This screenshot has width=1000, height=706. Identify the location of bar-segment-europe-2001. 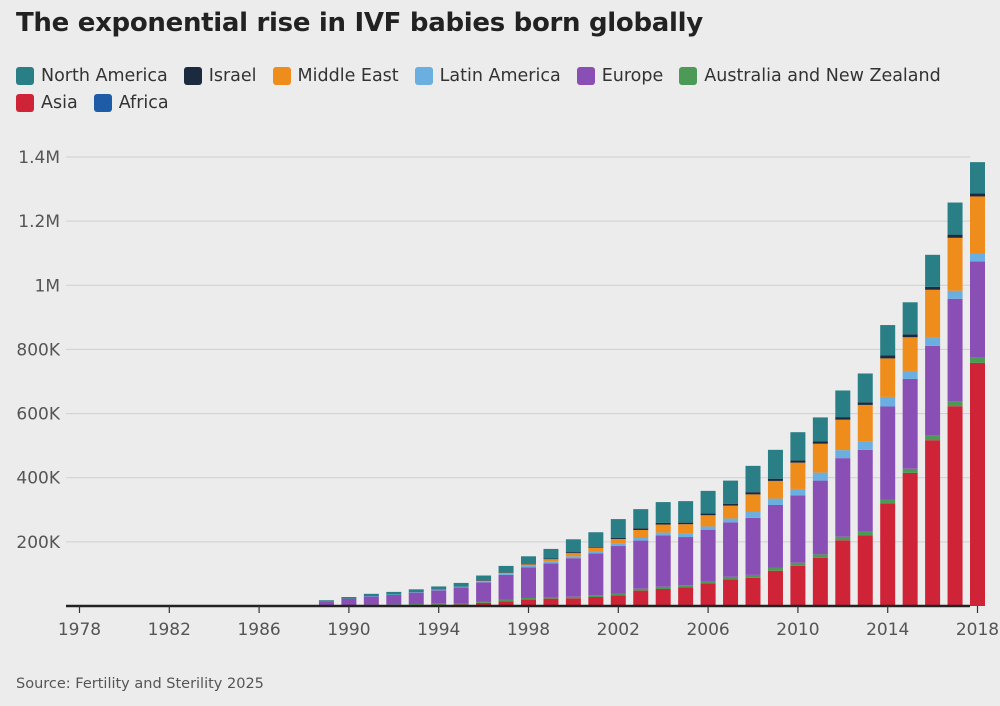
(596, 574).